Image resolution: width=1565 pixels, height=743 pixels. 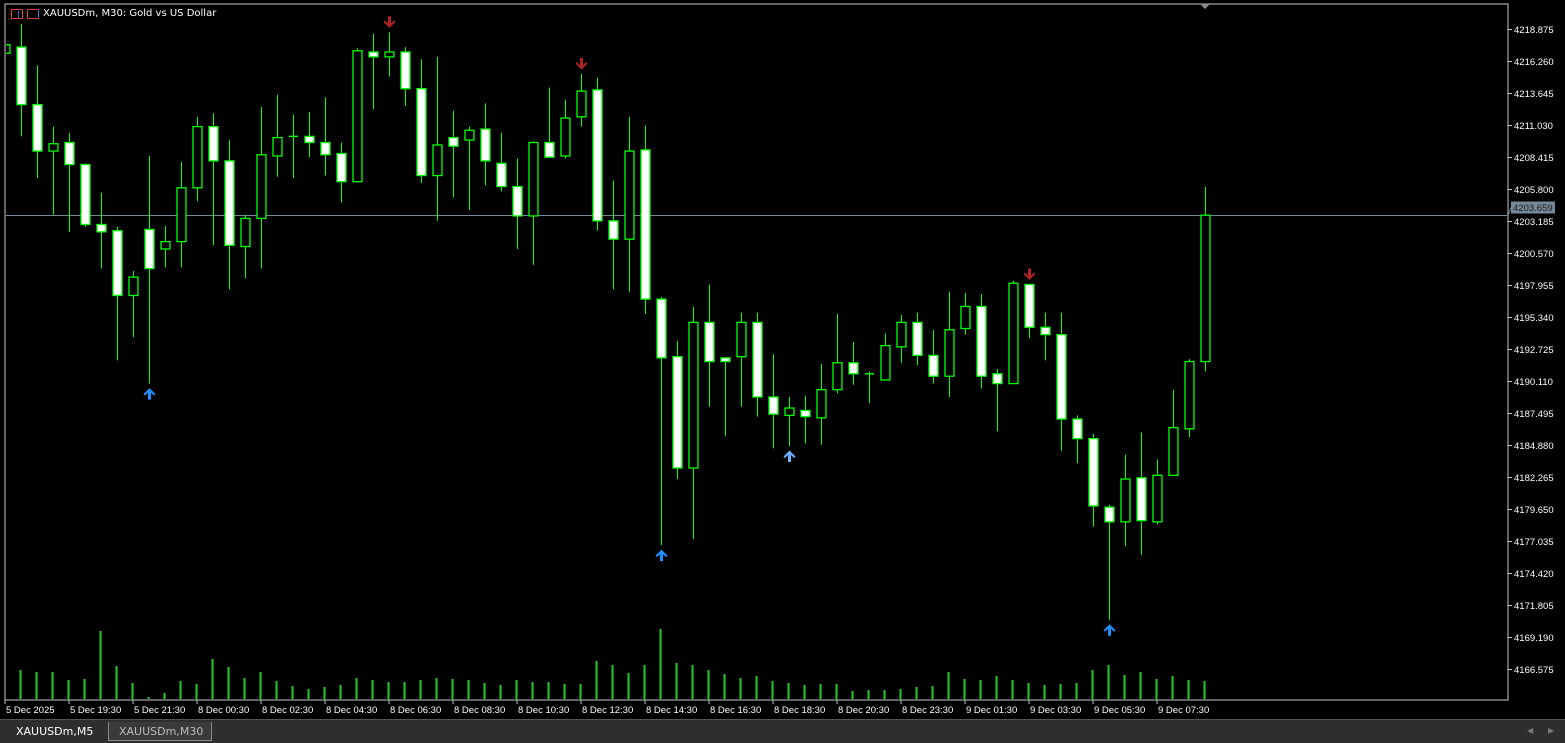 What do you see at coordinates (30, 710) in the screenshot?
I see `x-tick-label: 5 Dec 2025` at bounding box center [30, 710].